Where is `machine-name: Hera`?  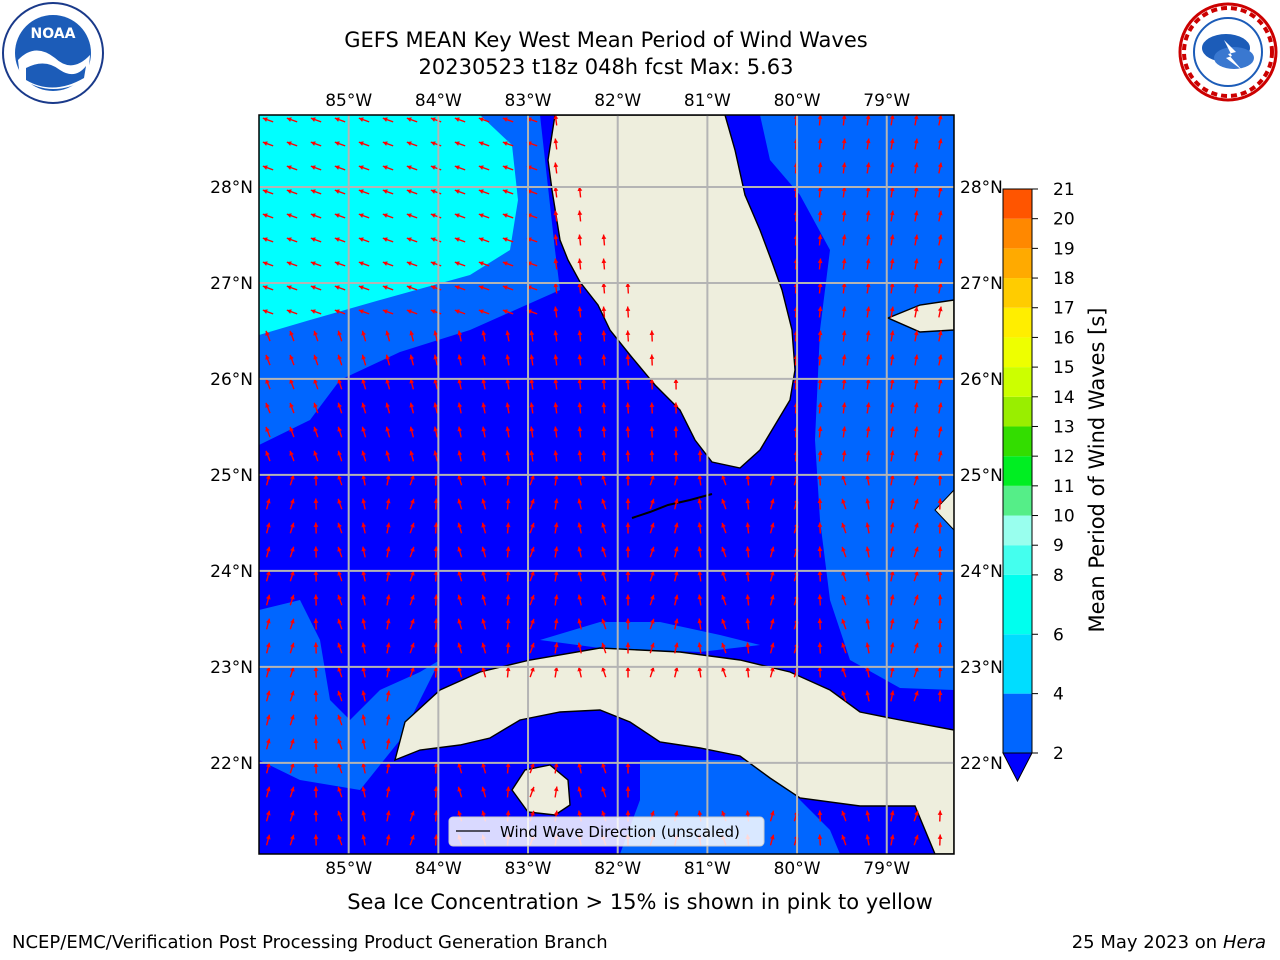
machine-name: Hera is located at coordinates (1244, 942).